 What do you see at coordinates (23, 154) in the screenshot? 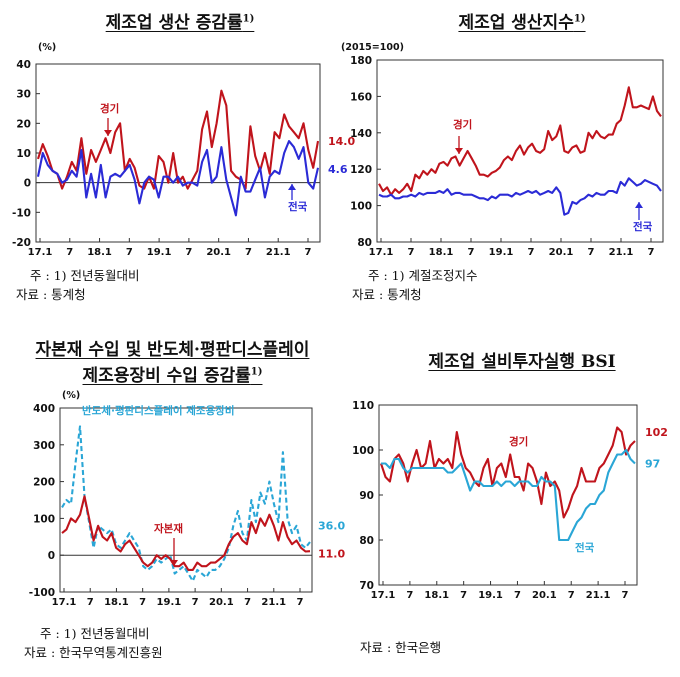
I see `y-tick-label: 10` at bounding box center [23, 154].